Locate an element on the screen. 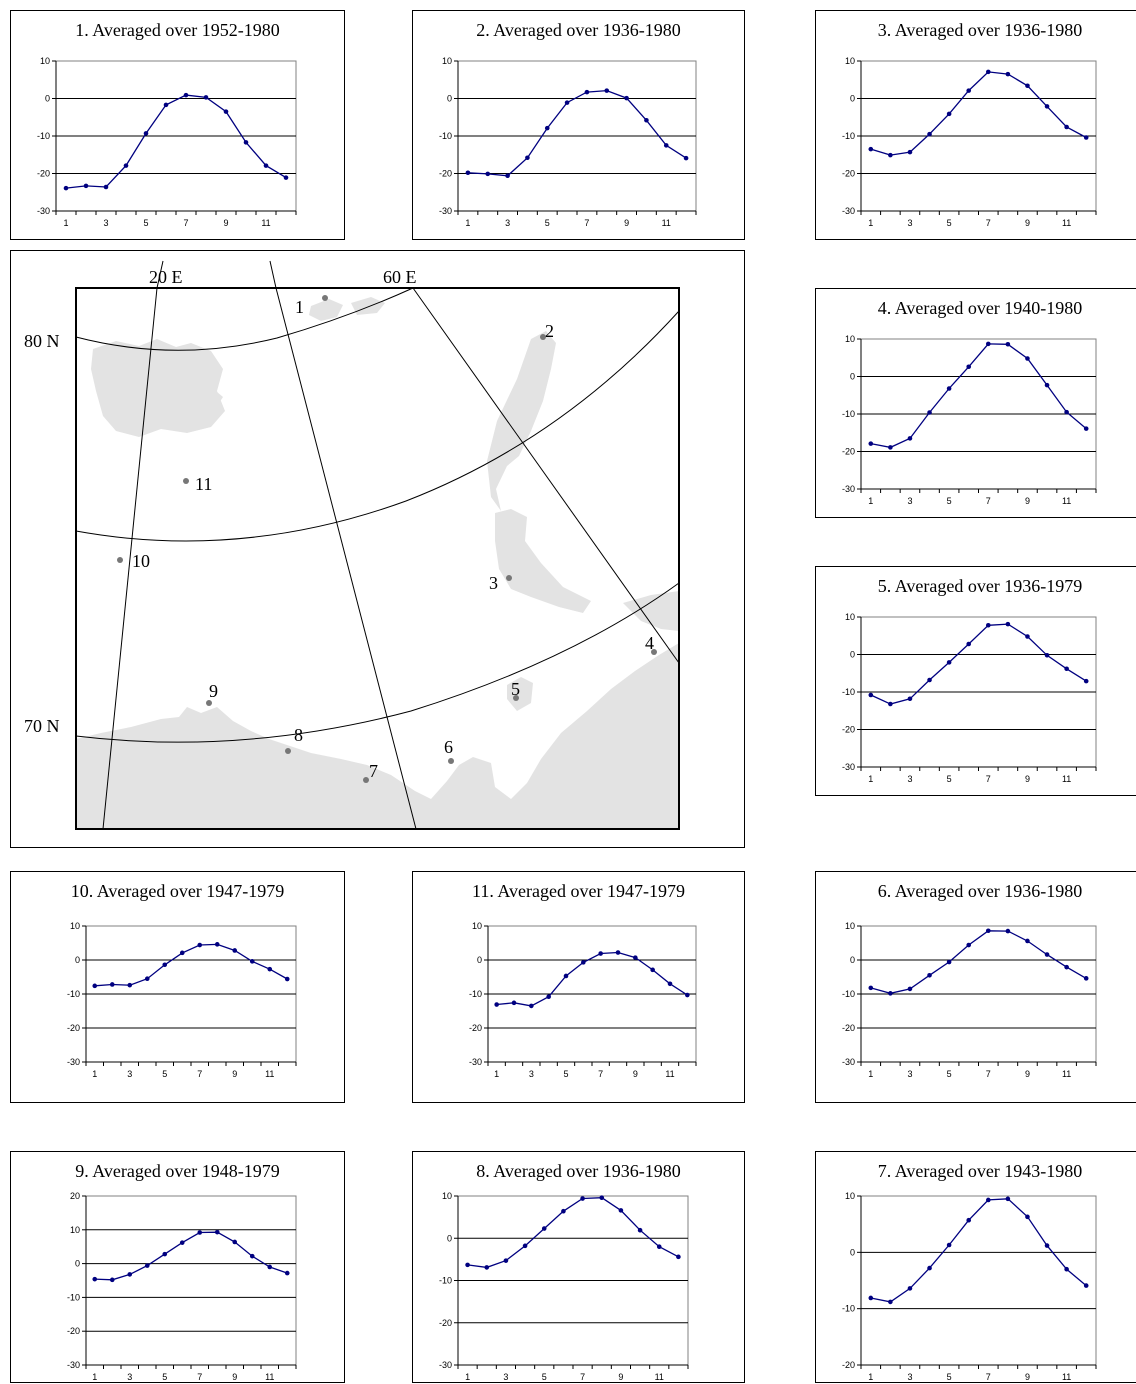  station-label-6: 6 is located at coordinates (448, 747).